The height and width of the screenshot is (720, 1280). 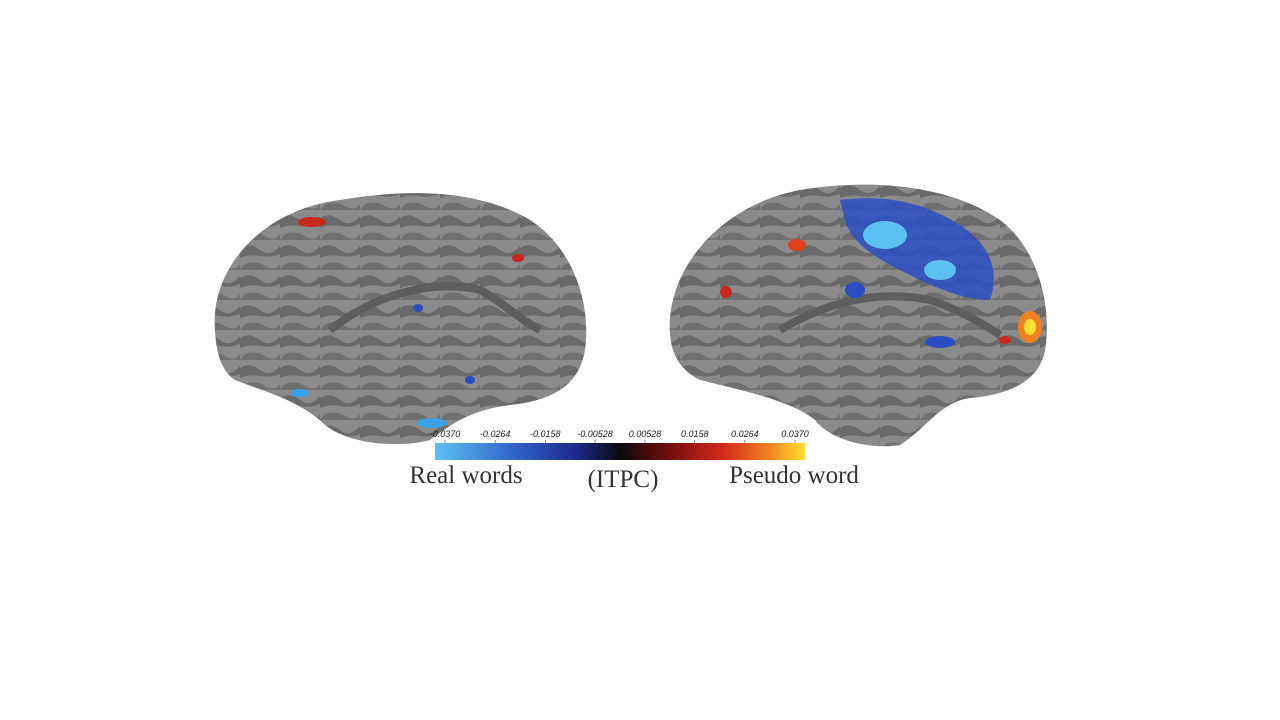 What do you see at coordinates (495, 434) in the screenshot?
I see `tick-label: -0.0264` at bounding box center [495, 434].